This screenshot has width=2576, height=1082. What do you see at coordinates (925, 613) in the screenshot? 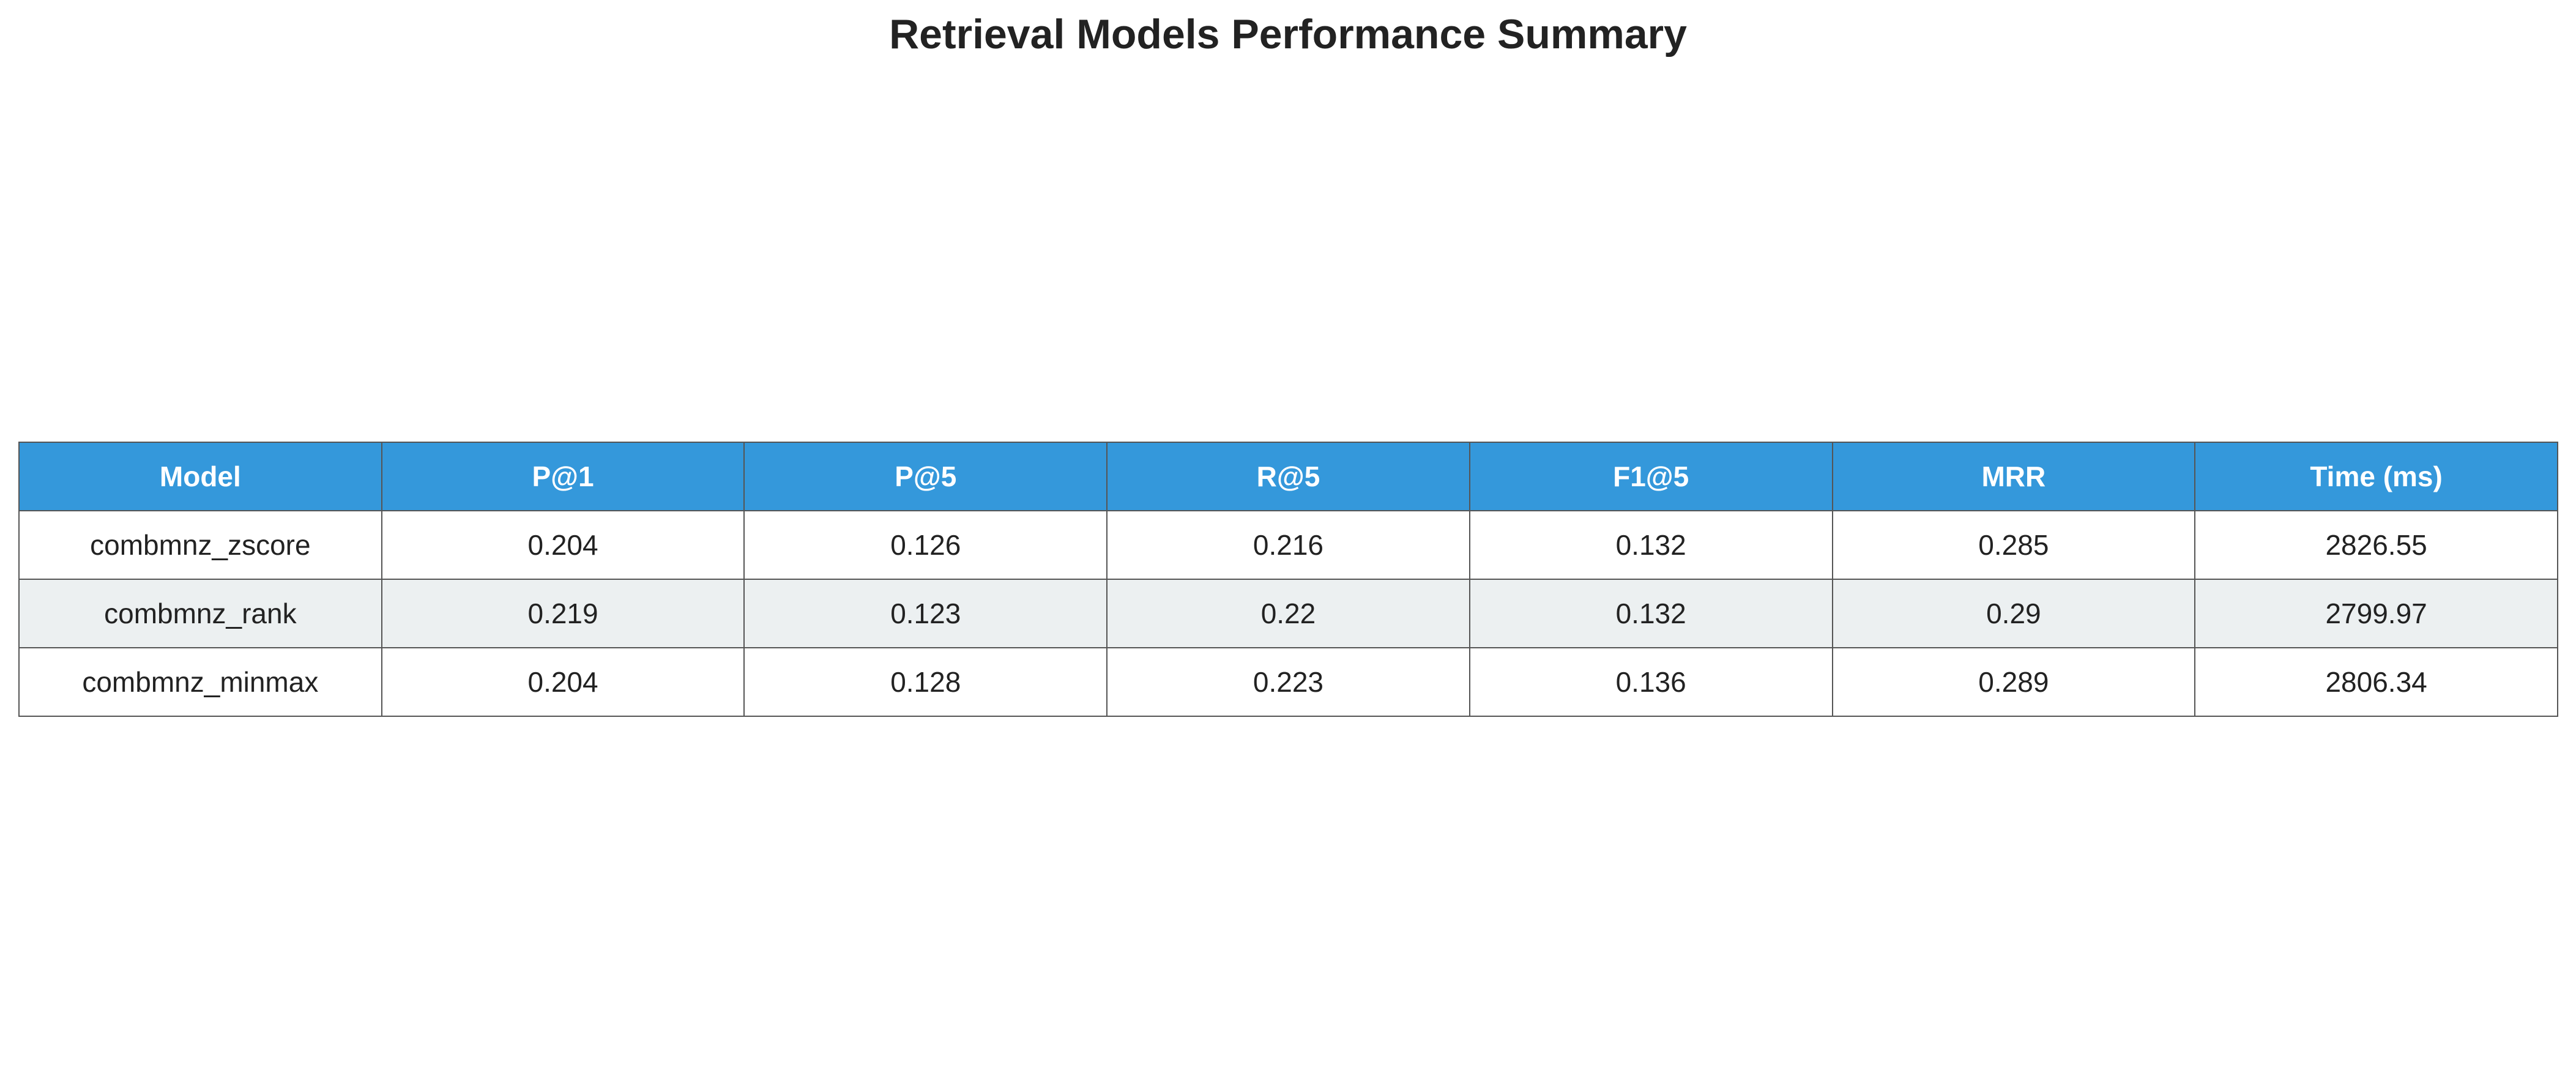
I see `cell-p-at-5: 0.123` at bounding box center [925, 613].